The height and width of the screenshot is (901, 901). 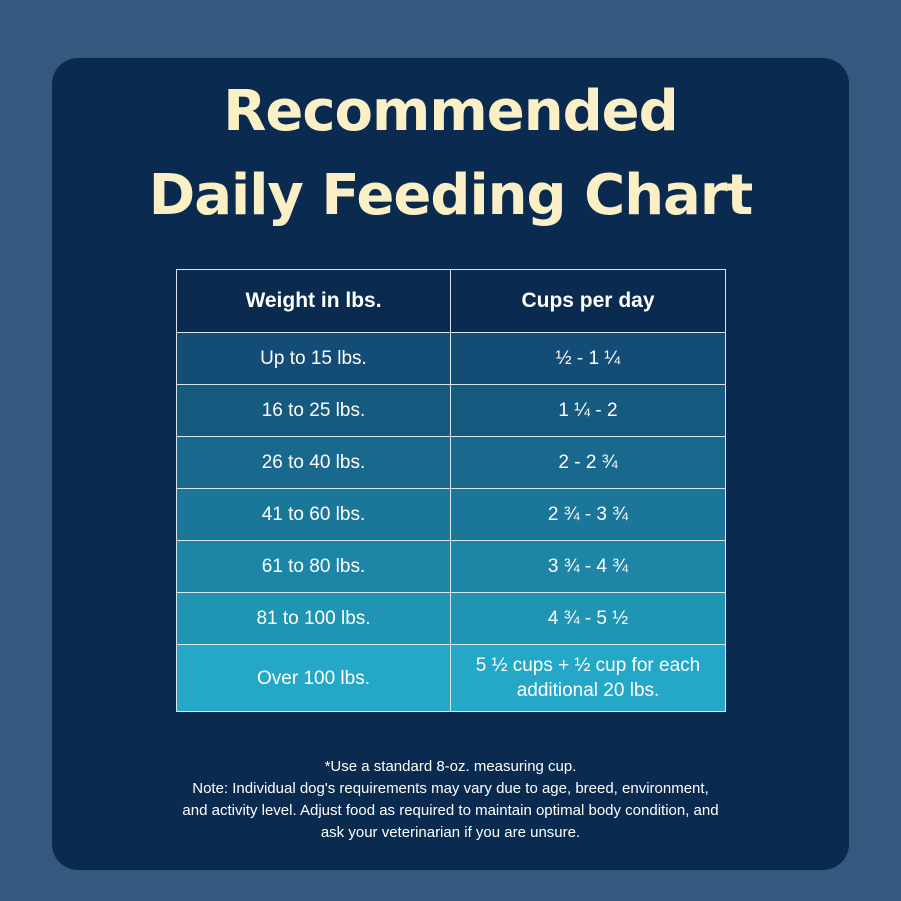 What do you see at coordinates (313, 301) in the screenshot?
I see `header-weight: Weight in lbs.` at bounding box center [313, 301].